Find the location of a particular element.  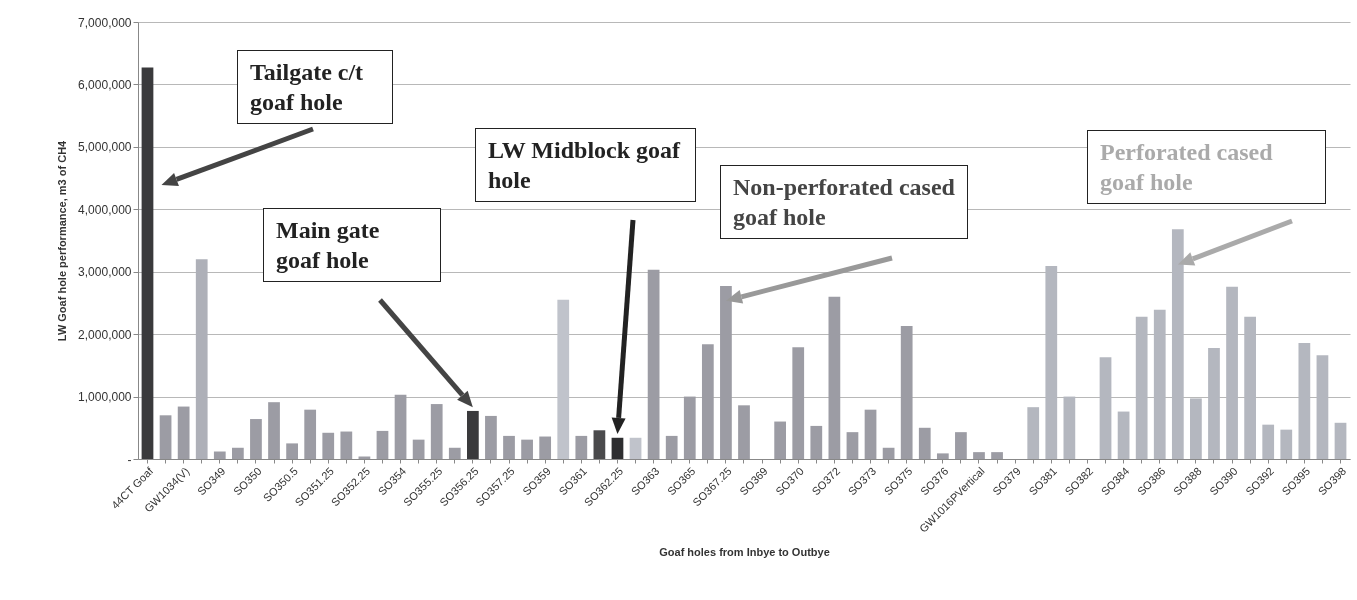

annotation: Tailgate c/t goaf hole is located at coordinates (315, 87).